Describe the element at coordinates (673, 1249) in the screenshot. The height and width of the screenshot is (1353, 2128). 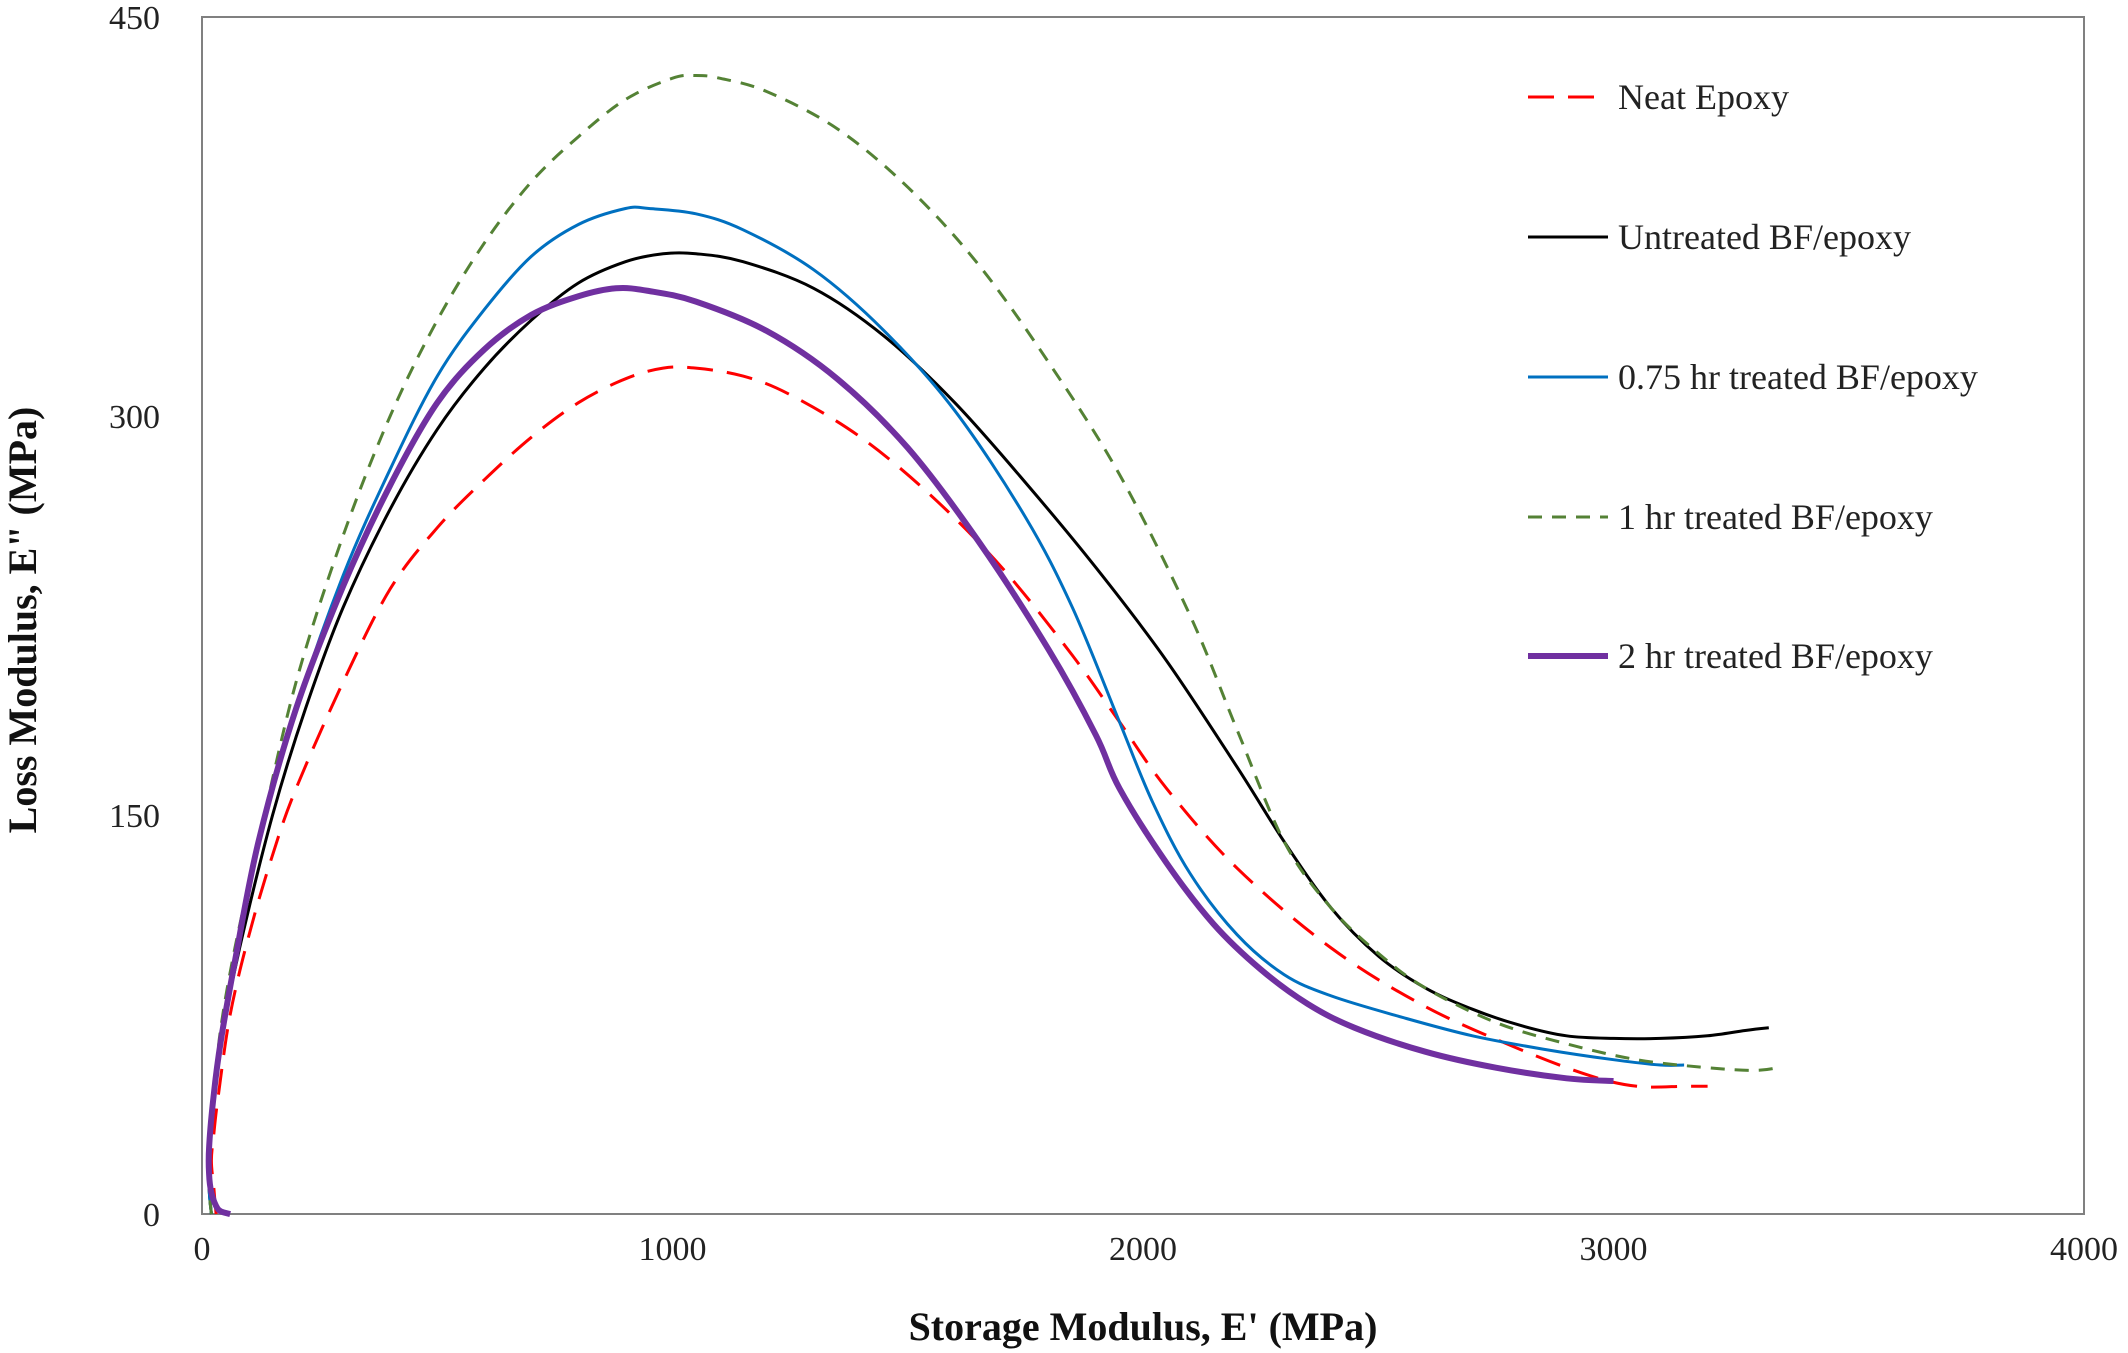
I see `x-tick-label: 1000` at that location.